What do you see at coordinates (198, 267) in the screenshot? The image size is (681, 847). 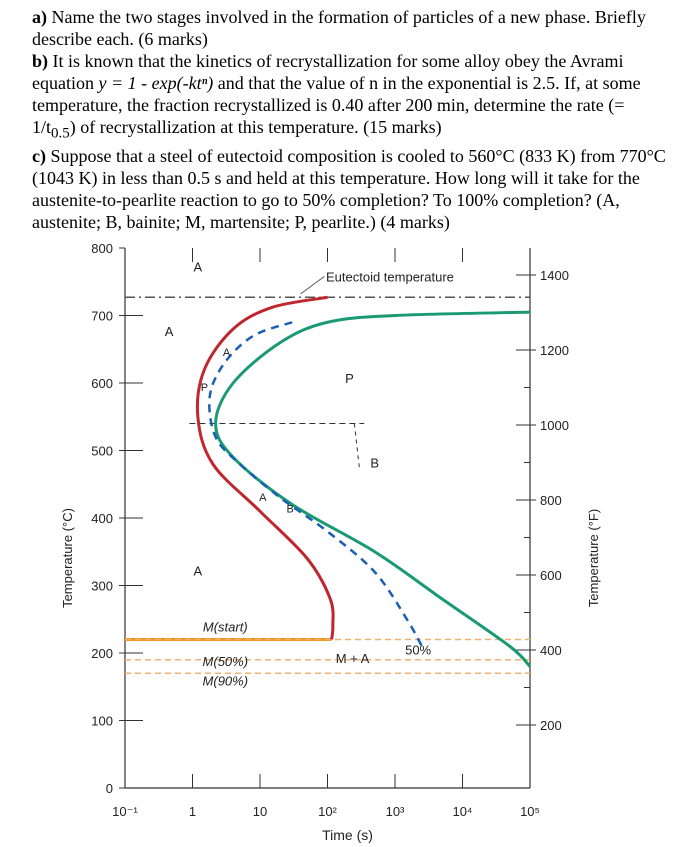 I see `region-label-austenite-top: A` at bounding box center [198, 267].